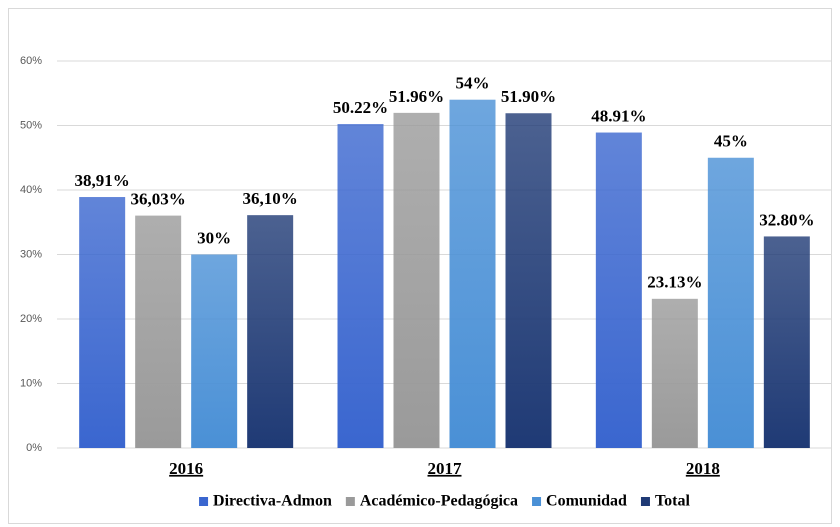 The image size is (840, 527). I want to click on value-label: 36,10%, so click(270, 198).